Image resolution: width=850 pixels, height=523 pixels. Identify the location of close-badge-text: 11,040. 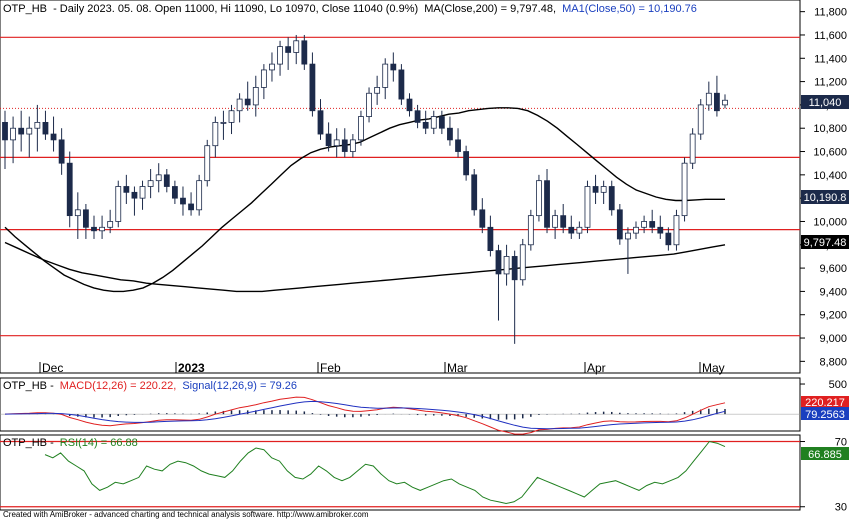
(825, 103).